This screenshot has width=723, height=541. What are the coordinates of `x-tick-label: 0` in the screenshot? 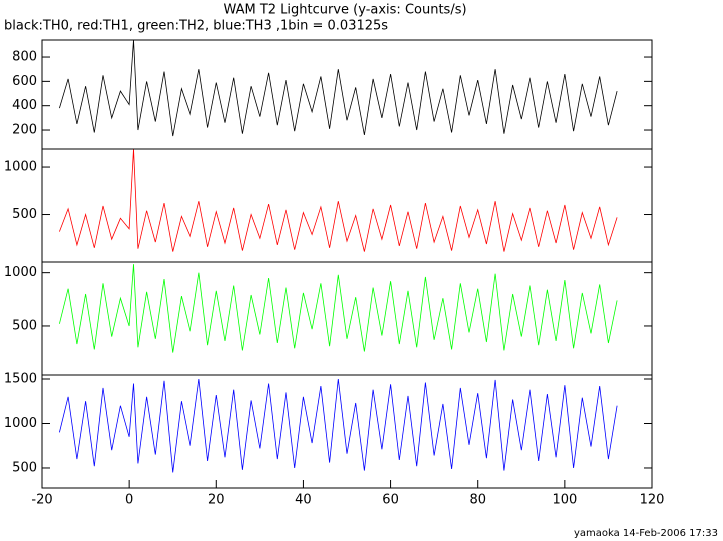 It's located at (129, 500).